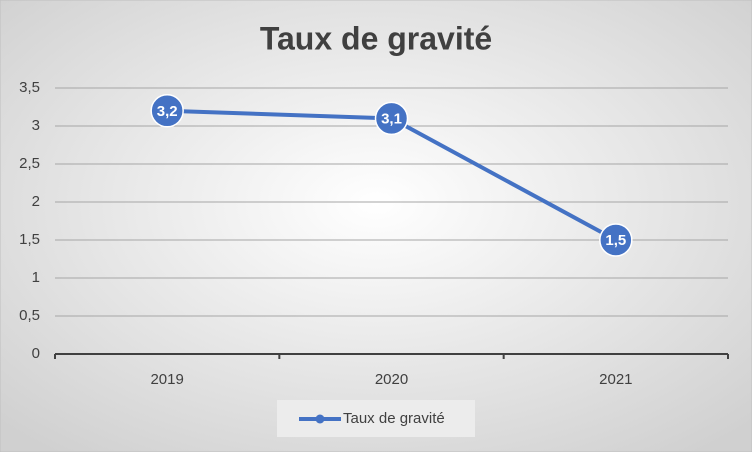 This screenshot has height=452, width=752. What do you see at coordinates (391, 379) in the screenshot?
I see `x-tick-label: 2020` at bounding box center [391, 379].